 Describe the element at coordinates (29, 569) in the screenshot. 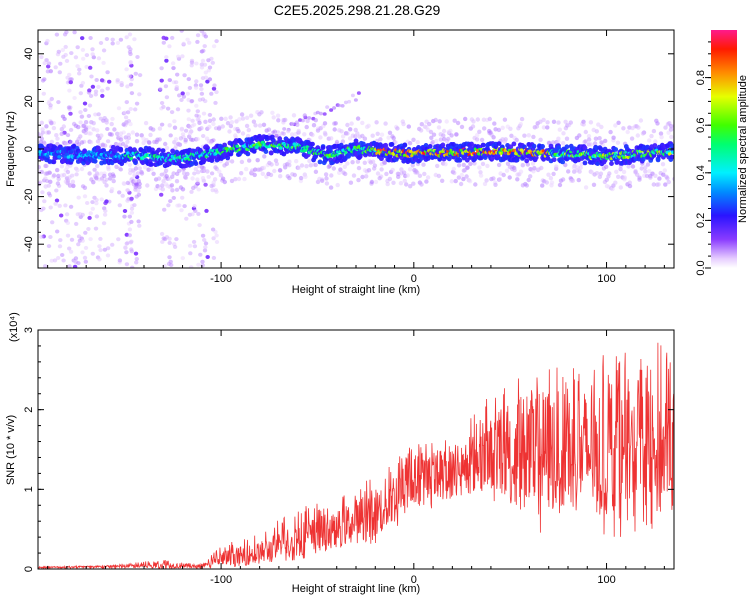

I see `snr-y-tick-label: 0` at that location.